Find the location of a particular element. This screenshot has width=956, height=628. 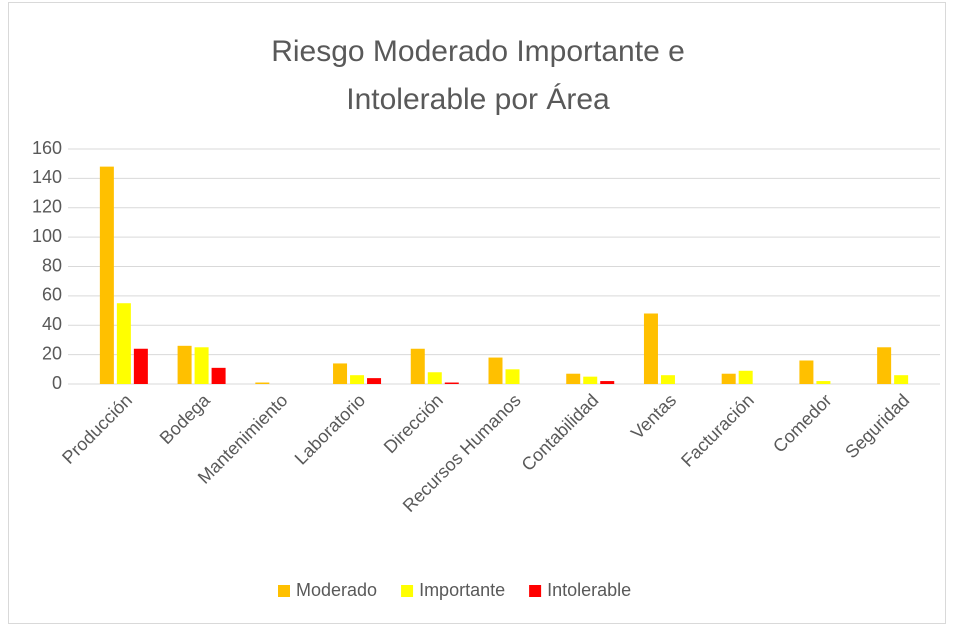

y-tick-label: 20 is located at coordinates (52, 353).